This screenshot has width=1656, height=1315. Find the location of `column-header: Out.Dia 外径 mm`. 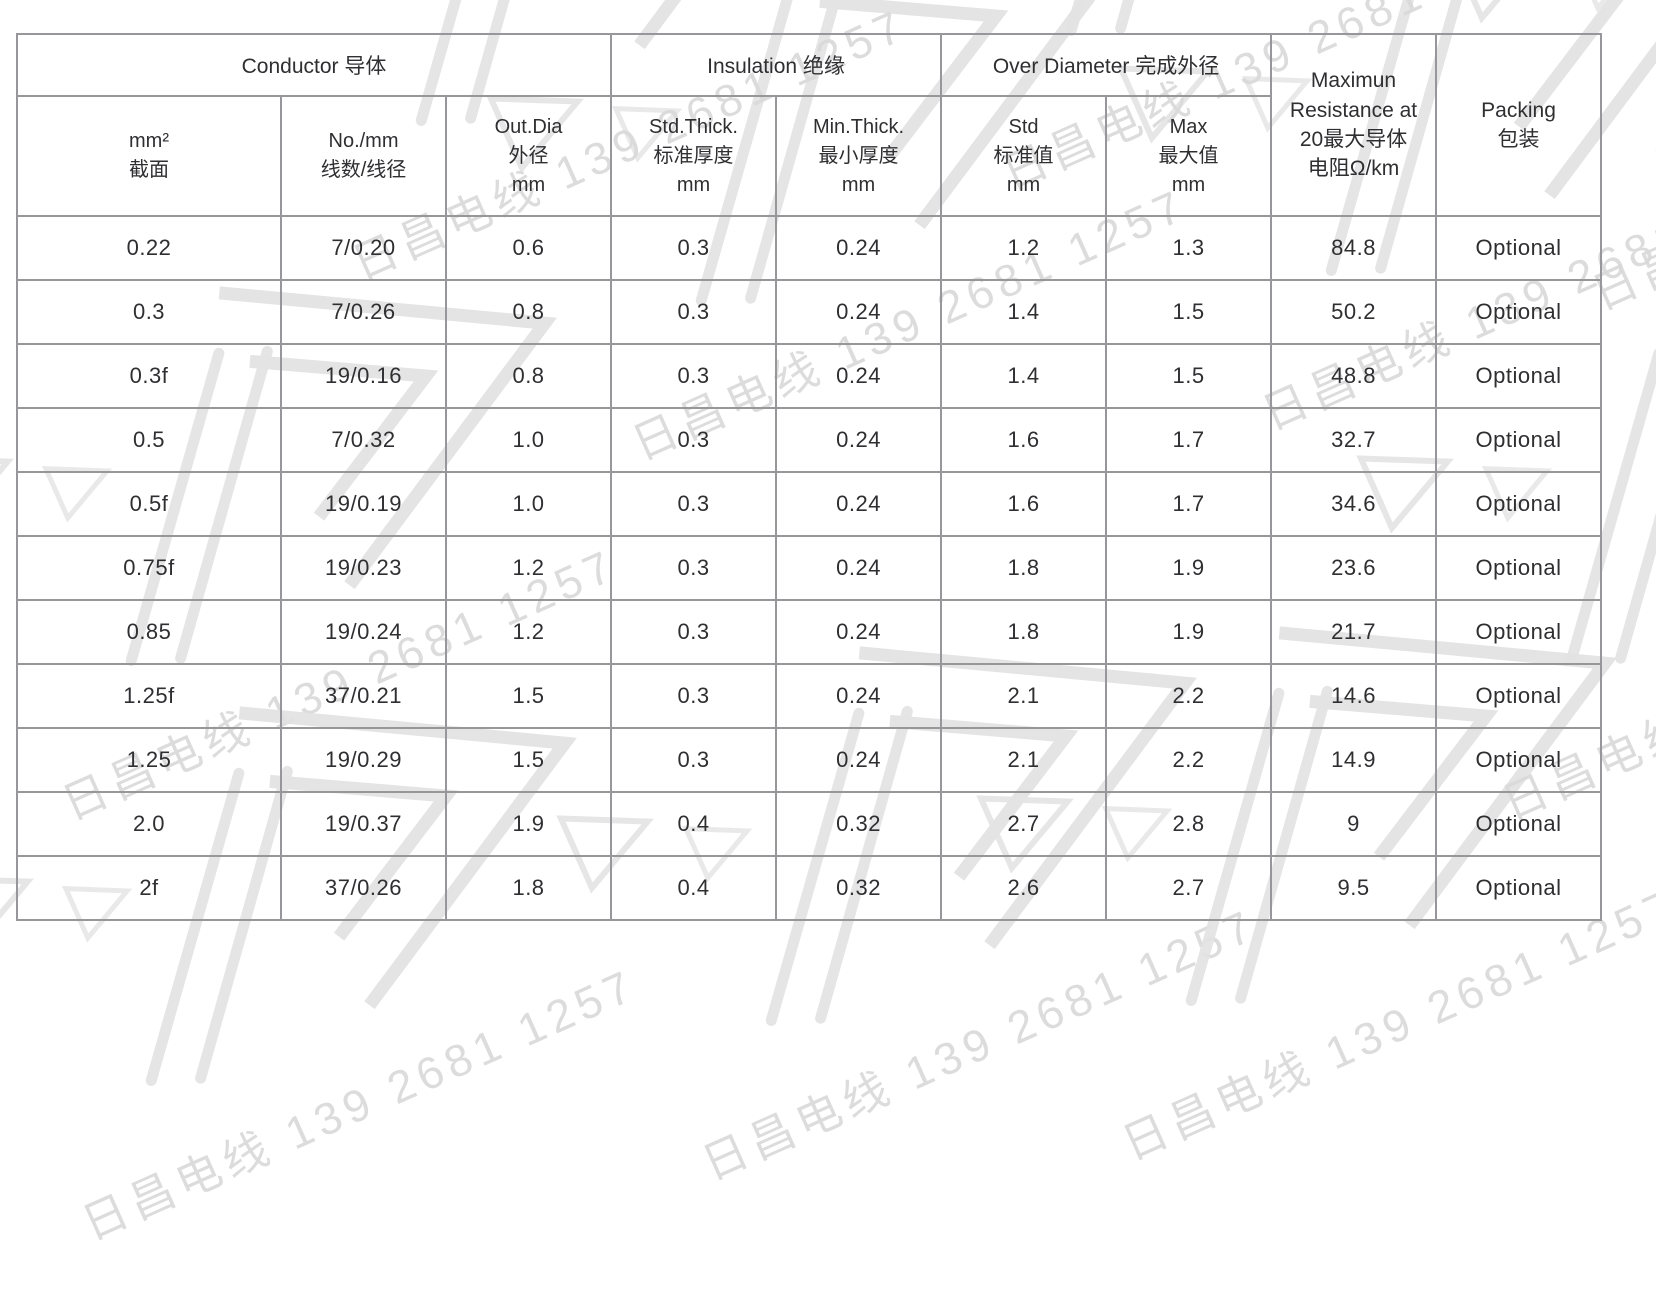

column-header: Out.Dia 外径 mm is located at coordinates (528, 156).